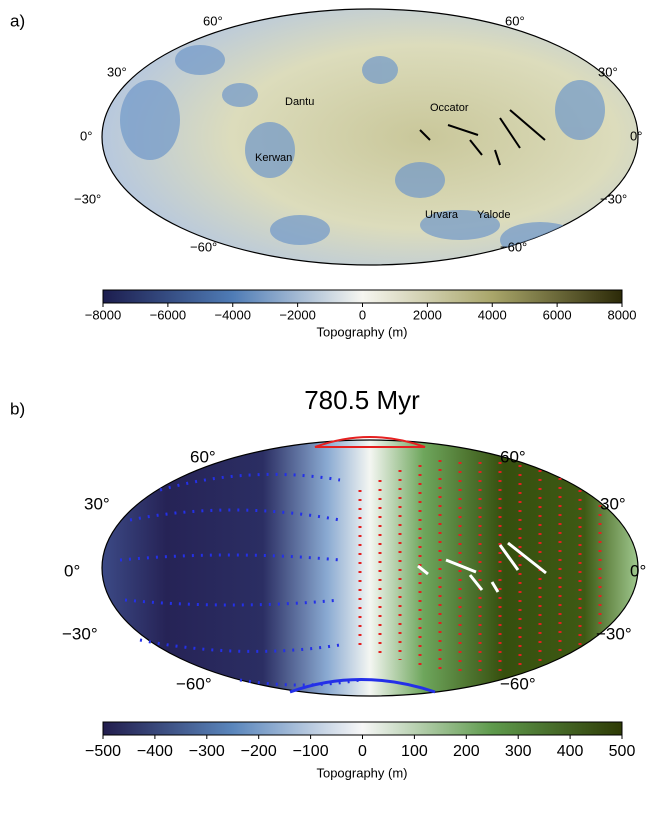  Describe the element at coordinates (362, 400) in the screenshot. I see `panel-title: 780.5 Myr` at that location.